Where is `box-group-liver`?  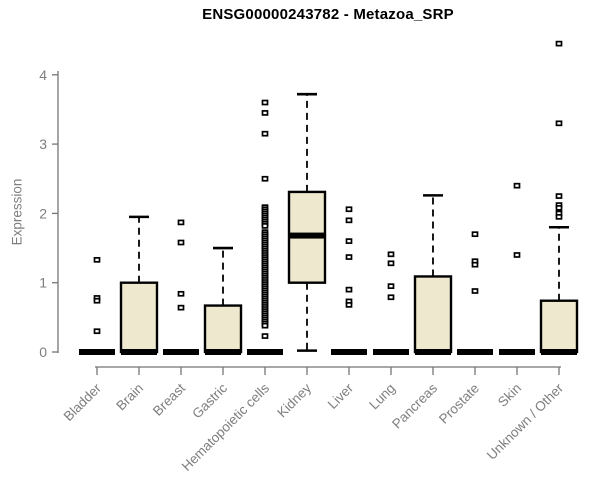 box-group-liver is located at coordinates (349, 280).